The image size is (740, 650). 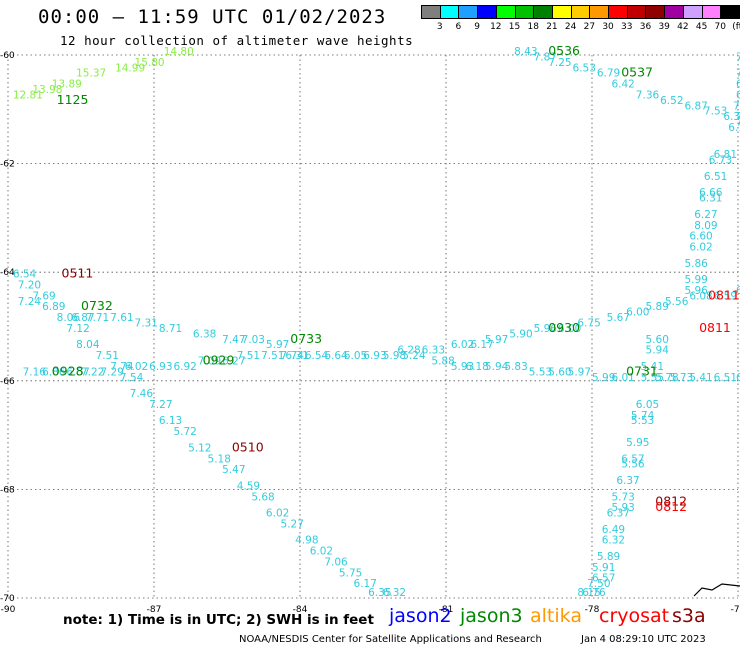 What do you see at coordinates (724, 294) in the screenshot?
I see `pass-time-label: 0811` at bounding box center [724, 294].